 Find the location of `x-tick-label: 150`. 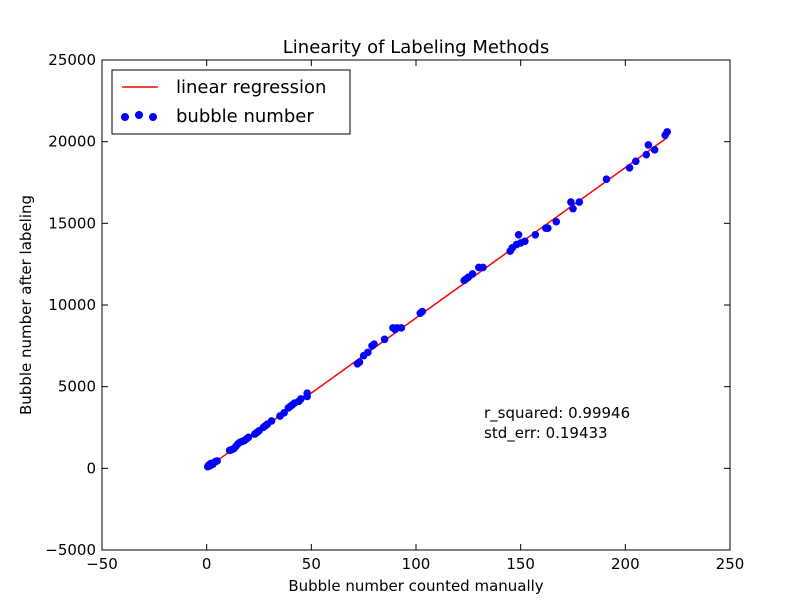

x-tick-label: 150 is located at coordinates (520, 564).